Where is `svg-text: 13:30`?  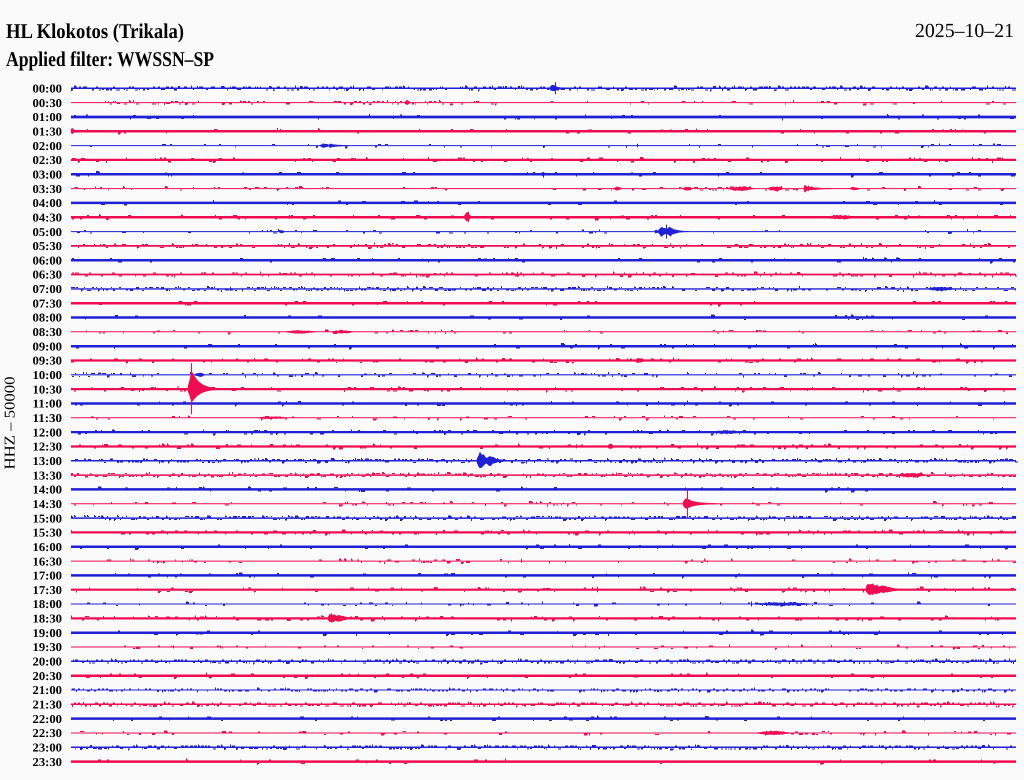 svg-text: 13:30 is located at coordinates (48, 475).